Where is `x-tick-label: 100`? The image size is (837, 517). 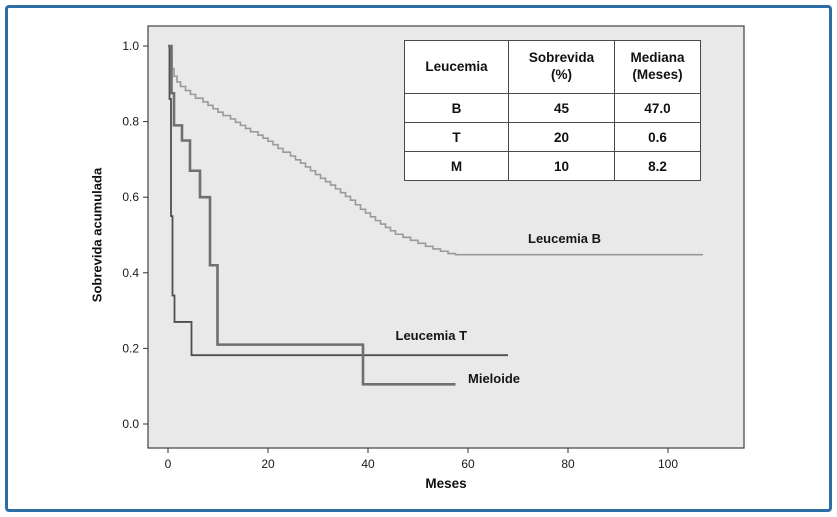 x-tick-label: 100 is located at coordinates (668, 464).